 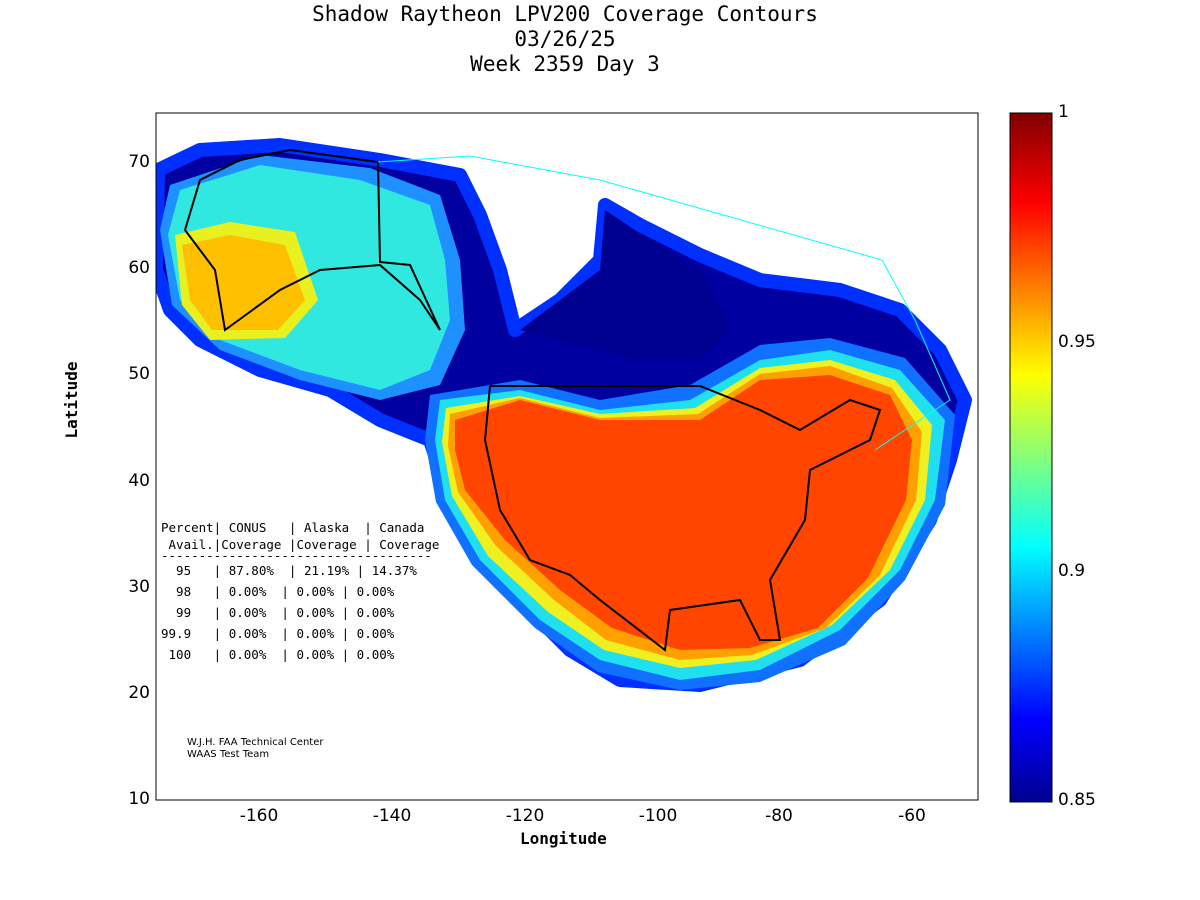 What do you see at coordinates (565, 14) in the screenshot?
I see `chart-title: Shadow Raytheon LPV200 Coverage Contours` at bounding box center [565, 14].